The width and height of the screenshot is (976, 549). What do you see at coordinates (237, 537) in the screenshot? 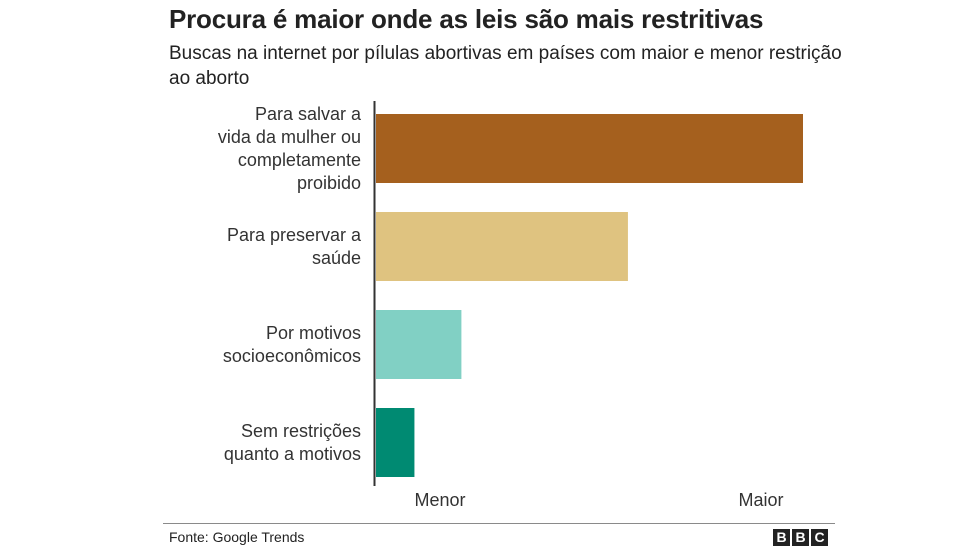
I see `source-note: Fonte: Google Trends` at bounding box center [237, 537].